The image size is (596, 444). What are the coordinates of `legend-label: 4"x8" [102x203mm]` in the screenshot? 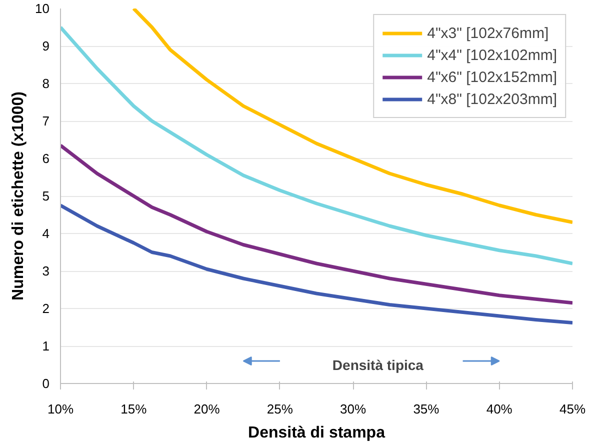 It's located at (492, 99).